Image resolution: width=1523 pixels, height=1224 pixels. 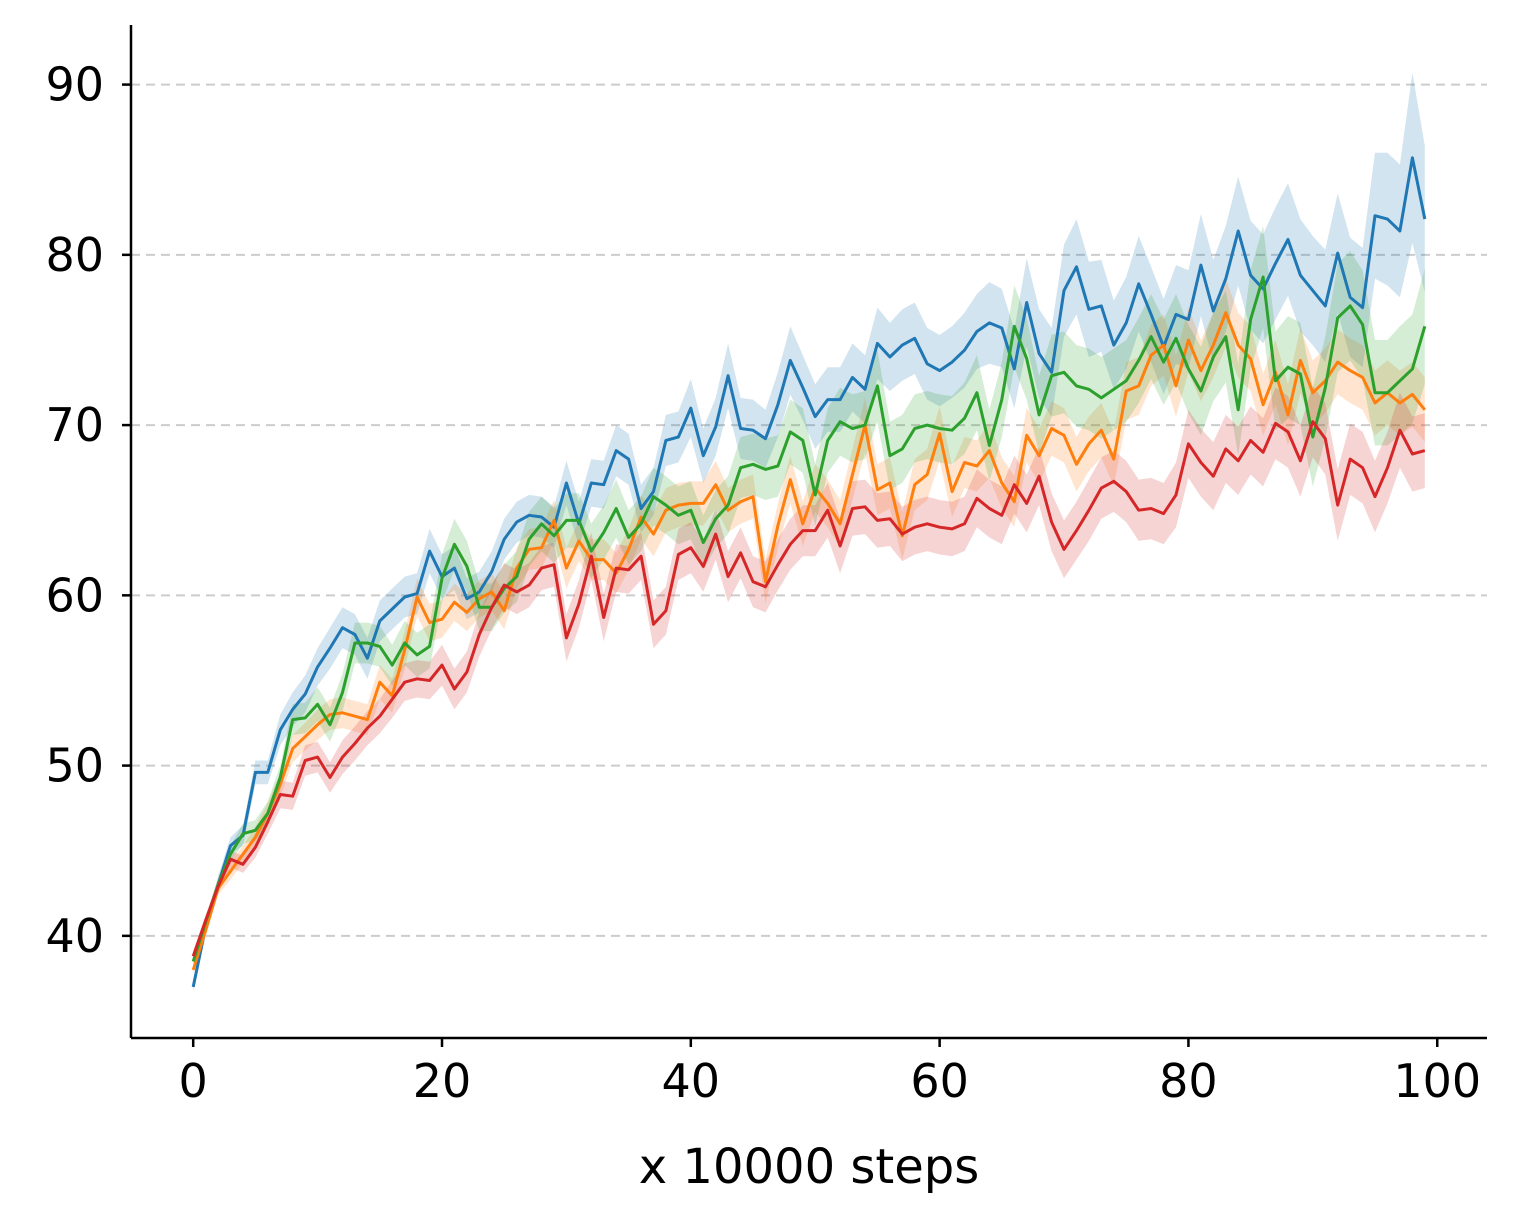 What do you see at coordinates (74, 936) in the screenshot?
I see `y-tick-label-40: 40` at bounding box center [74, 936].